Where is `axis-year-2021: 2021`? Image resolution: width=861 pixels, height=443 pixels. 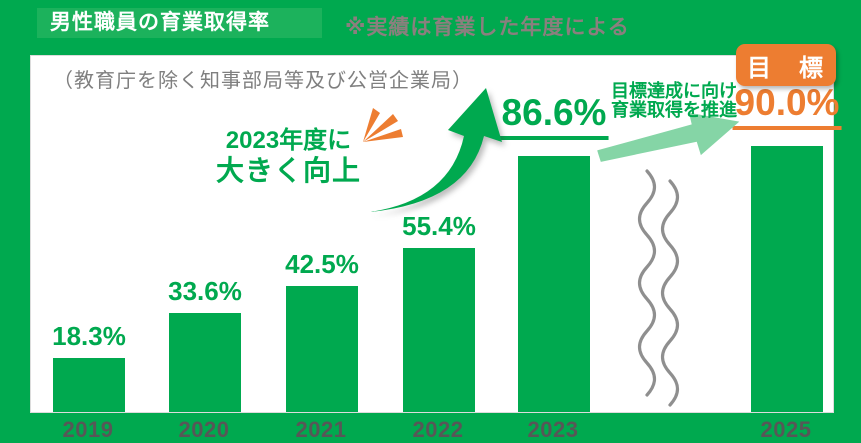 axis-year-2021: 2021 is located at coordinates (321, 429).